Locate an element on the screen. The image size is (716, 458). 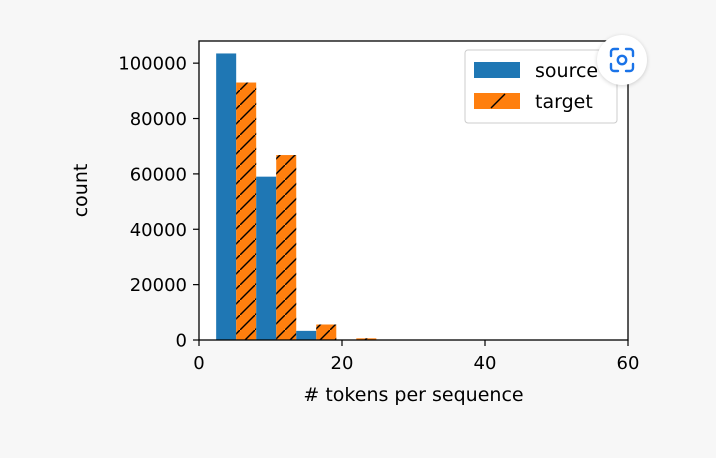
legend: source target is located at coordinates (541, 86).